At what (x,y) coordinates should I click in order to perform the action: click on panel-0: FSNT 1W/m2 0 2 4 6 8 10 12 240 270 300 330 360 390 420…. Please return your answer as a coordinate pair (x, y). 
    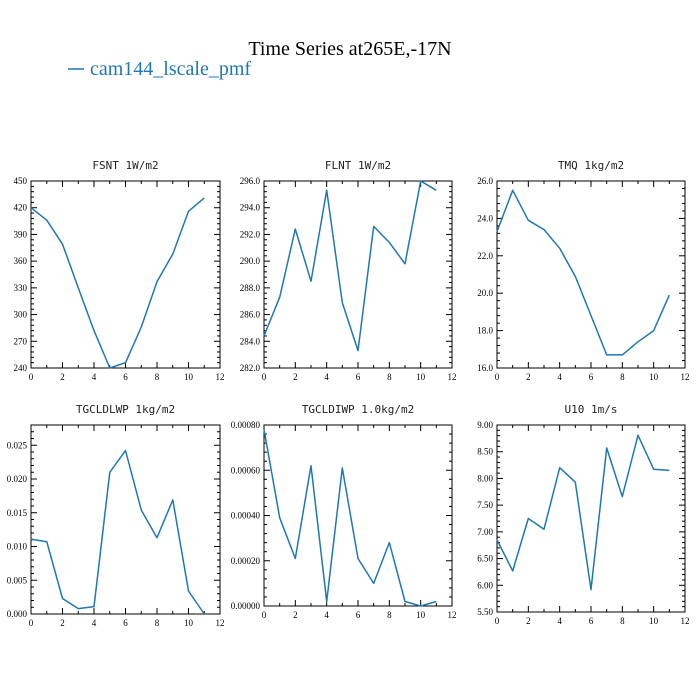
    Looking at the image, I should click on (119, 270).